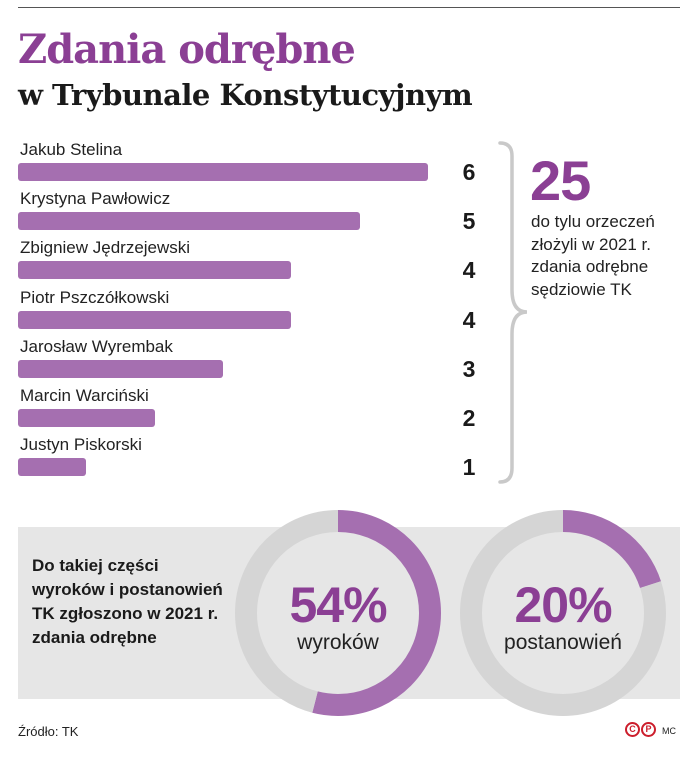  I want to click on author-initials: MC, so click(669, 731).